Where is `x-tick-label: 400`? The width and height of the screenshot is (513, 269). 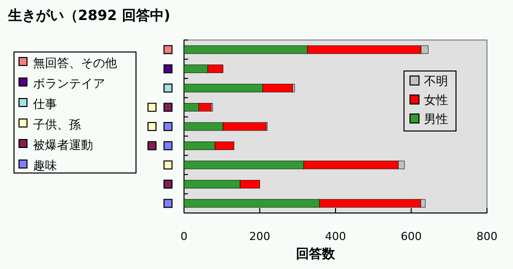 x-tick-label: 400 is located at coordinates (335, 236).